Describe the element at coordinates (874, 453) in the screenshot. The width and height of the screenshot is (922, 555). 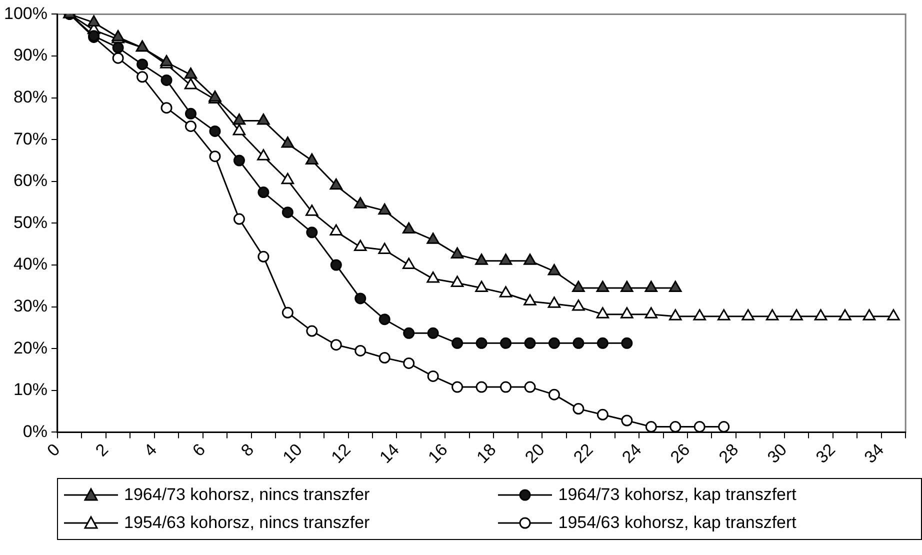
I see `x-tick-label: 34` at that location.